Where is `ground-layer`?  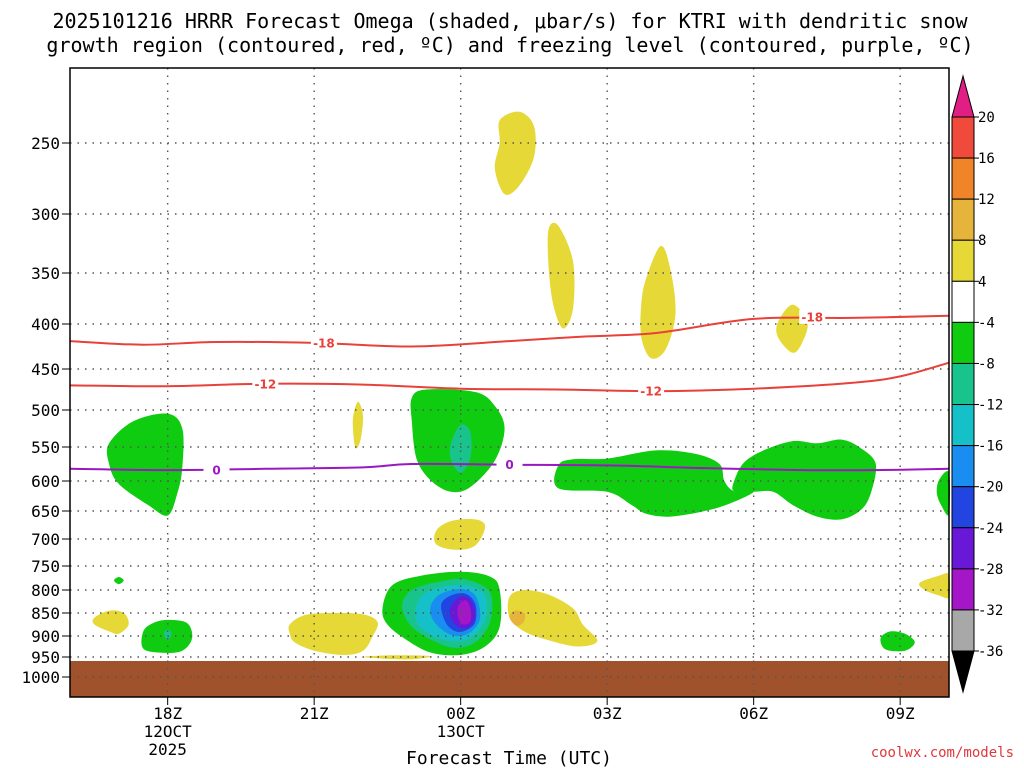
ground-layer is located at coordinates (509, 679).